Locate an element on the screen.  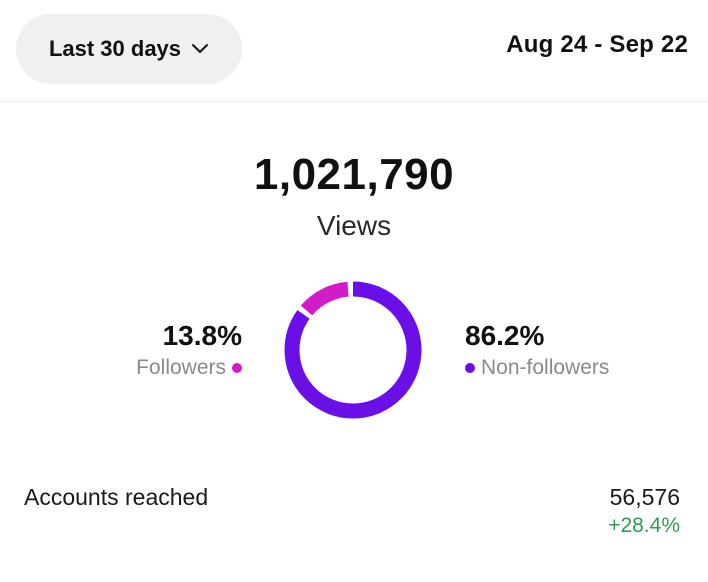
donut-segment-followers is located at coordinates (353, 350).